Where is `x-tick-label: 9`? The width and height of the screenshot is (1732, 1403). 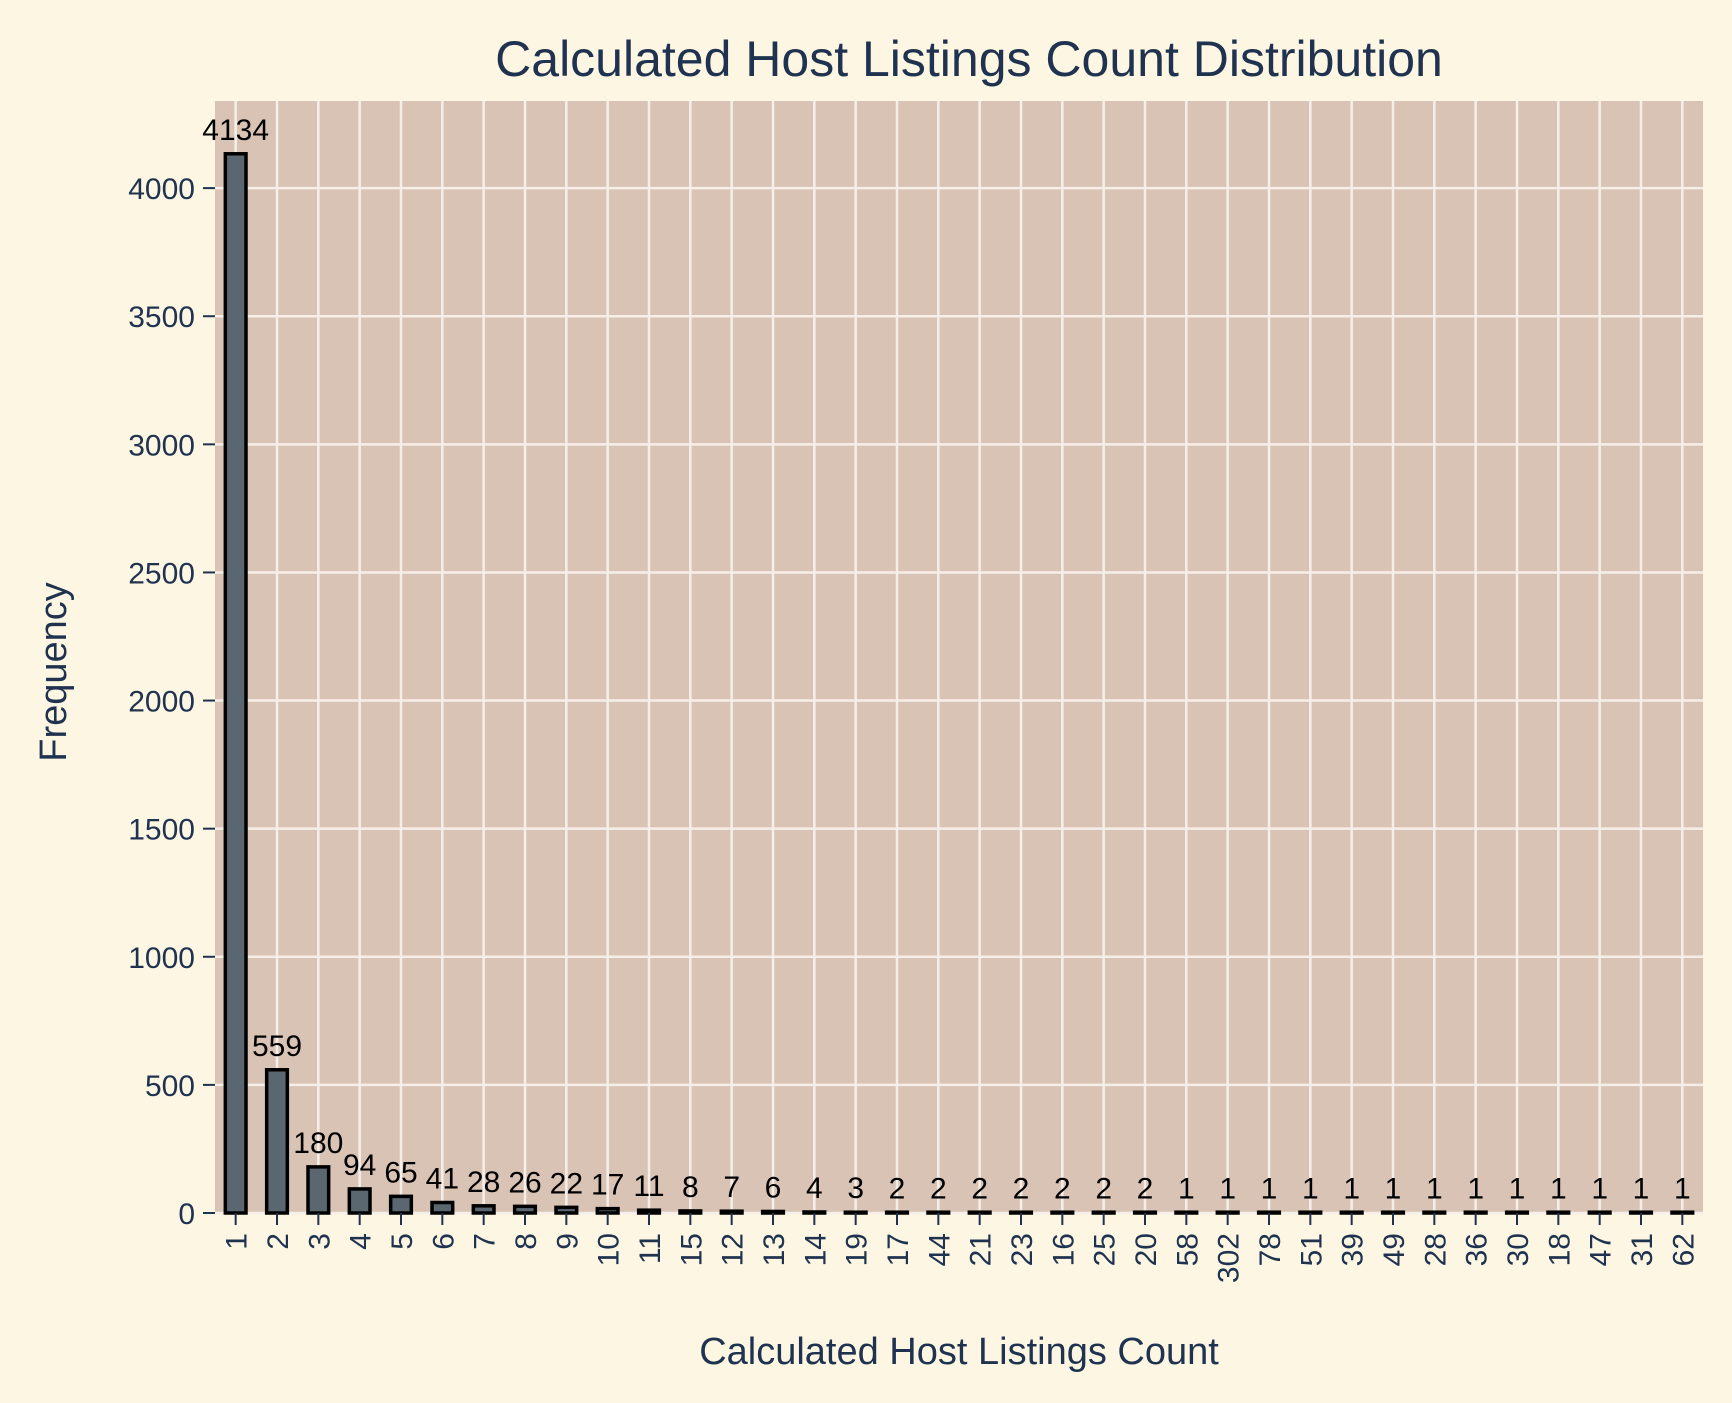
x-tick-label: 9 is located at coordinates (567, 1241).